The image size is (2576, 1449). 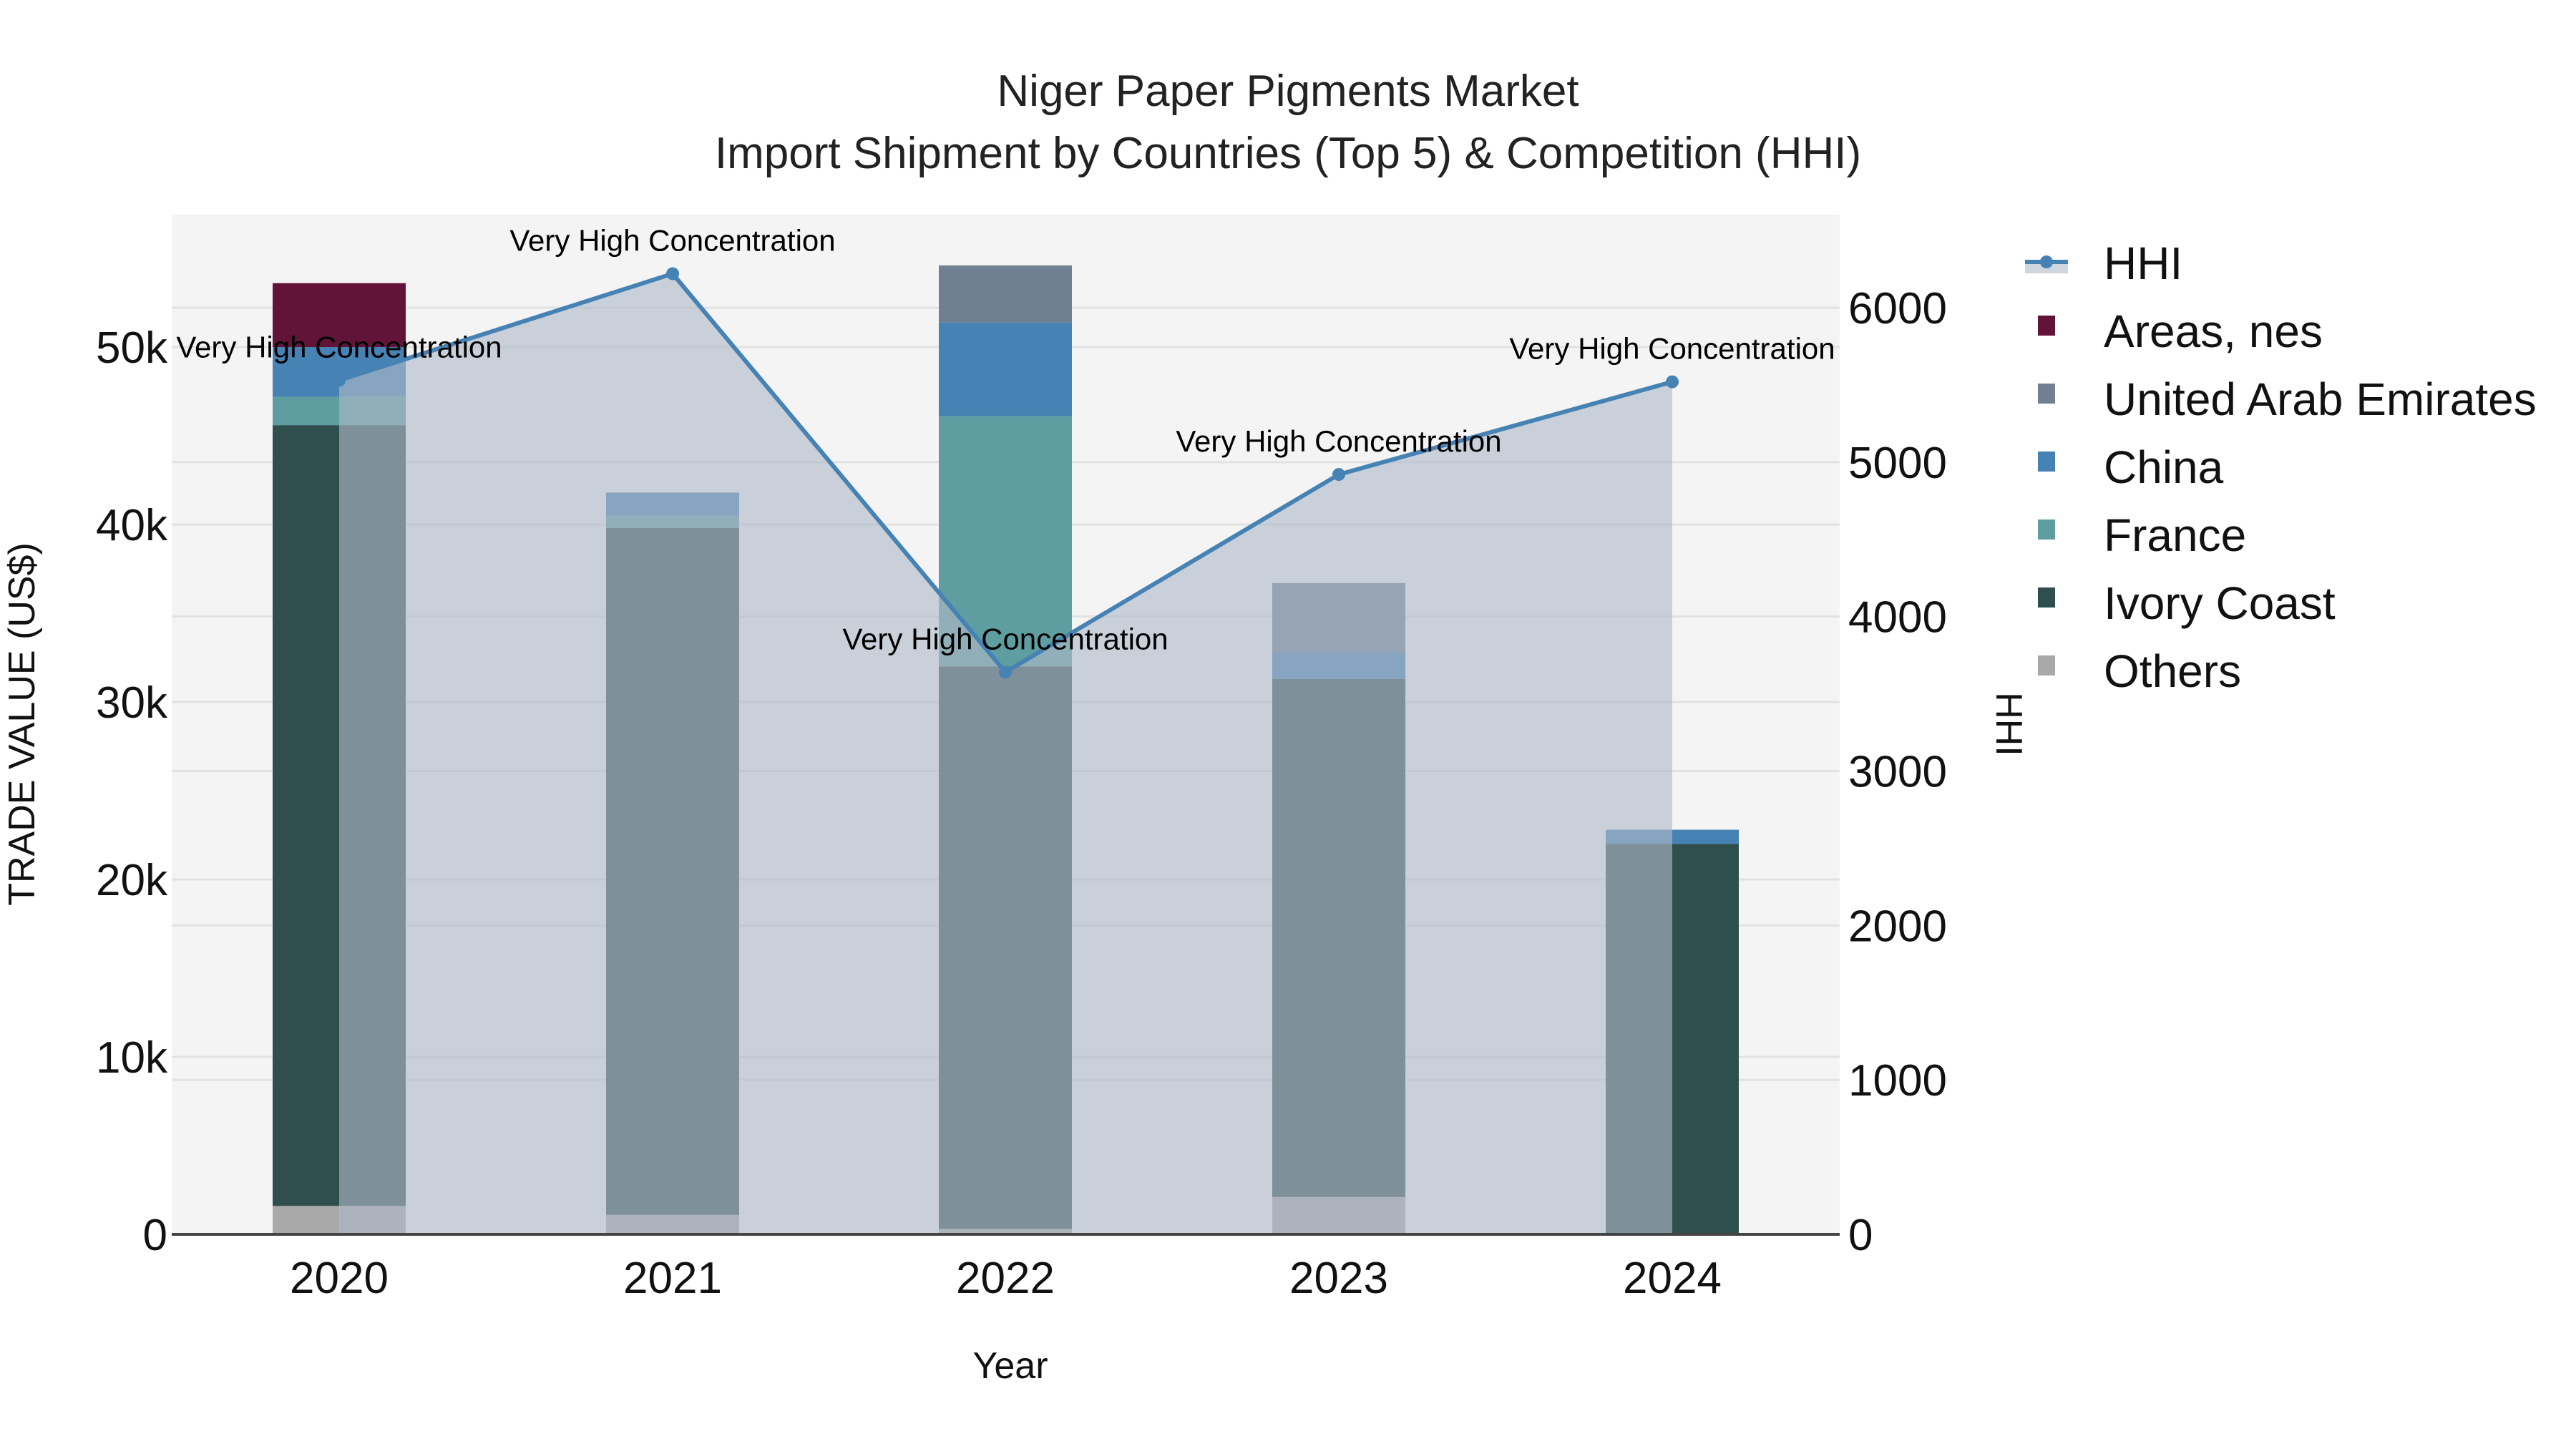 What do you see at coordinates (132, 703) in the screenshot?
I see `y-left-tick-label: 30k` at bounding box center [132, 703].